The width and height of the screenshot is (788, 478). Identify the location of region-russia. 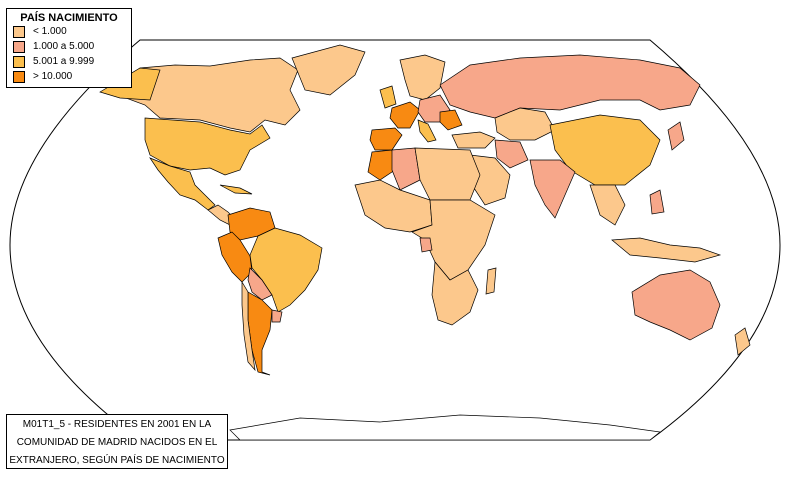
(570, 86).